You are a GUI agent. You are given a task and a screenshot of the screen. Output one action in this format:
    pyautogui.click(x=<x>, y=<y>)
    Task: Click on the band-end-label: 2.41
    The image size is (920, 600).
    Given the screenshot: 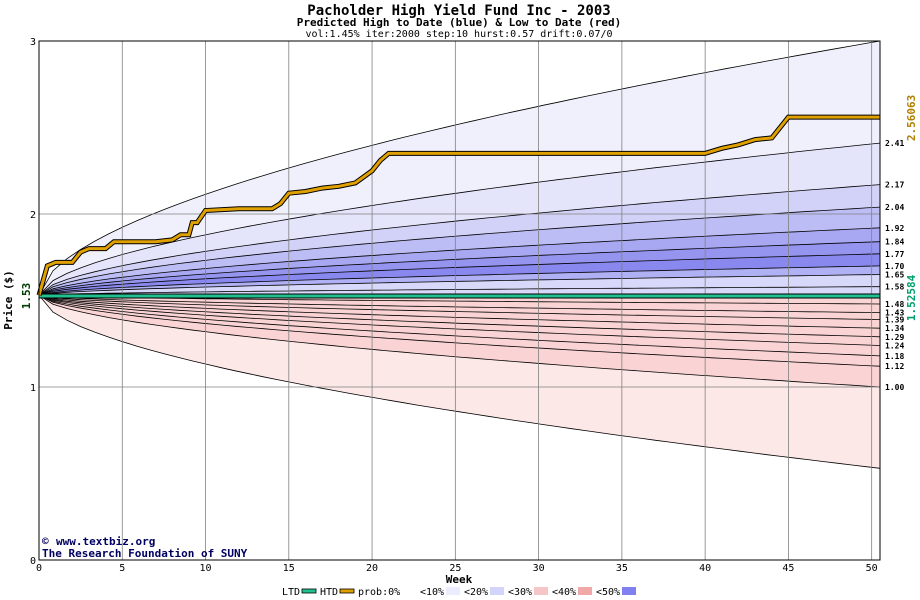 What is the action you would take?
    pyautogui.click(x=894, y=143)
    